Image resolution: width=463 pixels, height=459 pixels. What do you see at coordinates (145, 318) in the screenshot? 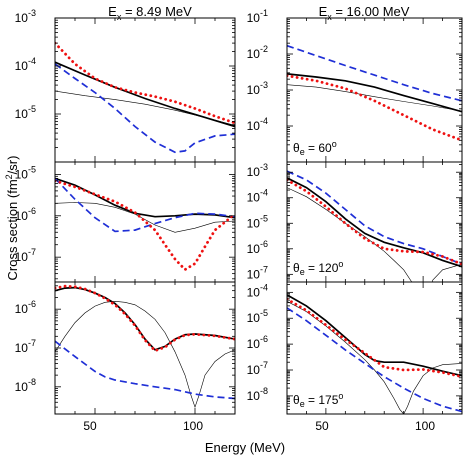
I see `curve-dotted-r2-c0` at bounding box center [145, 318].